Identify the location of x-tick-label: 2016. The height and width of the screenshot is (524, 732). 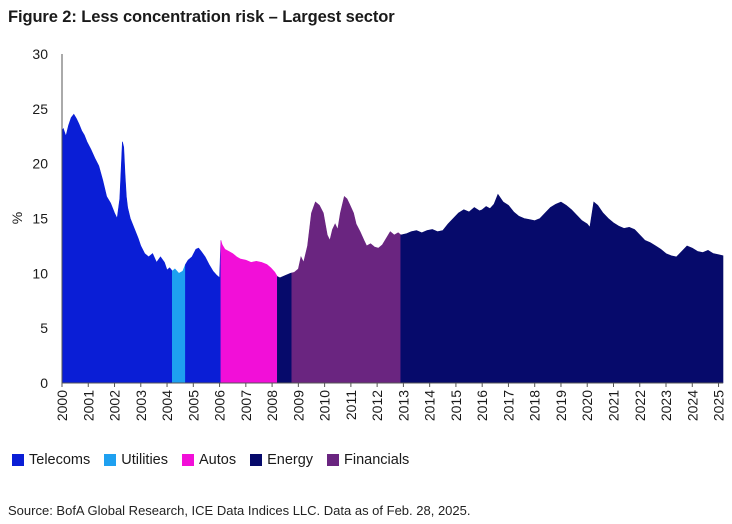
(482, 405).